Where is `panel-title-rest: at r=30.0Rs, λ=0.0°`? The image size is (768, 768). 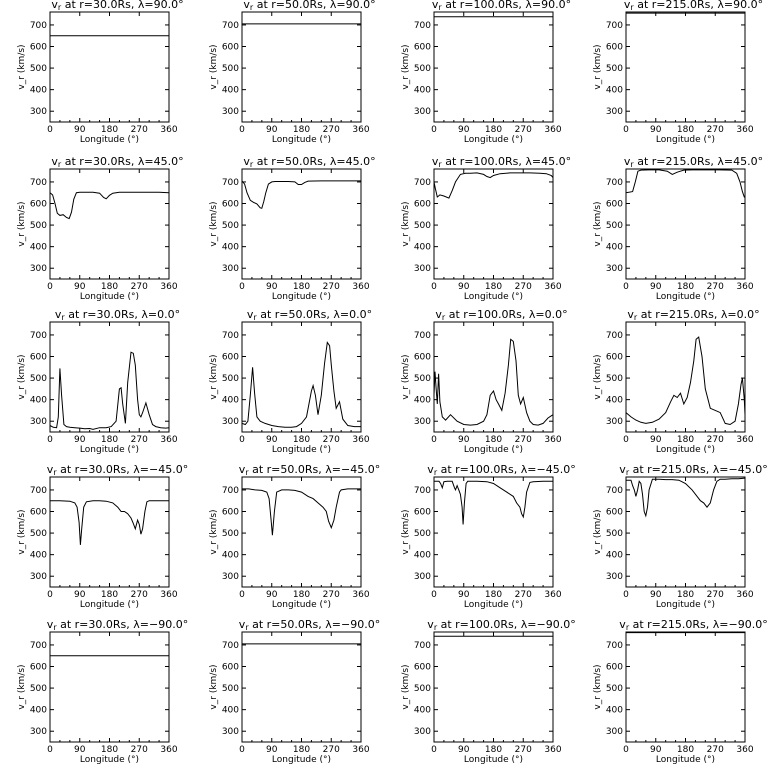
panel-title-rest: at r=30.0Rs, λ=0.0° is located at coordinates (122, 314).